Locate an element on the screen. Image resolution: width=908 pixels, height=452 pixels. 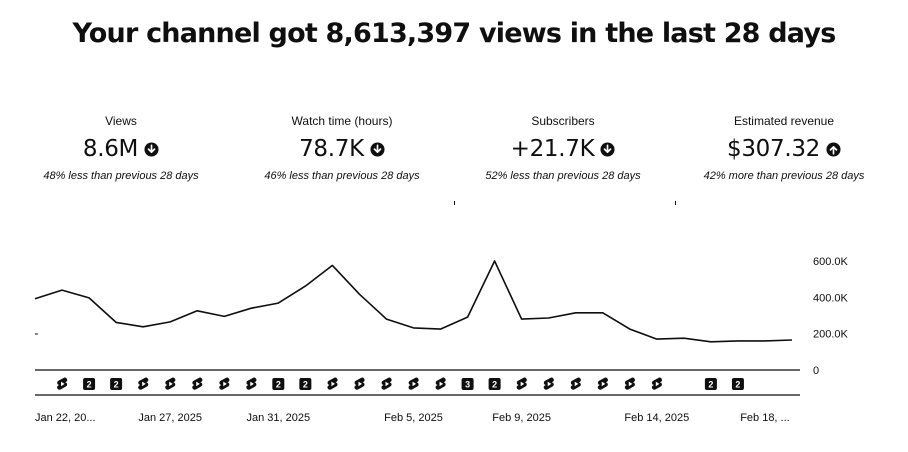
x-tick-label: Jan 31, 2025 is located at coordinates (279, 418).